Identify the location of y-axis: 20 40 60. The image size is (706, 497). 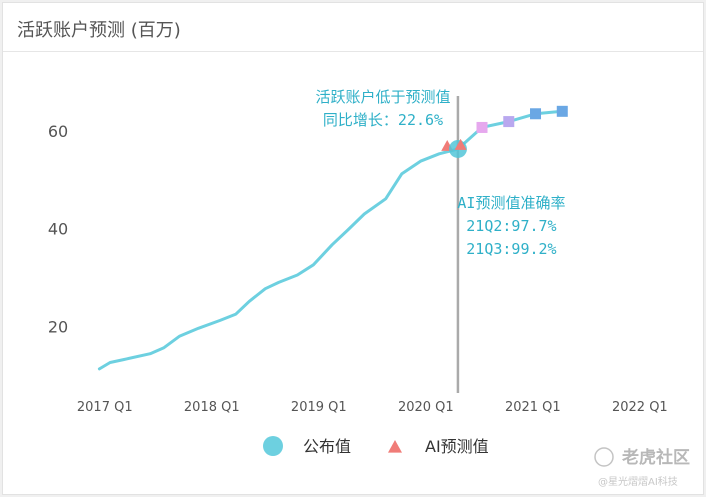
(58, 229).